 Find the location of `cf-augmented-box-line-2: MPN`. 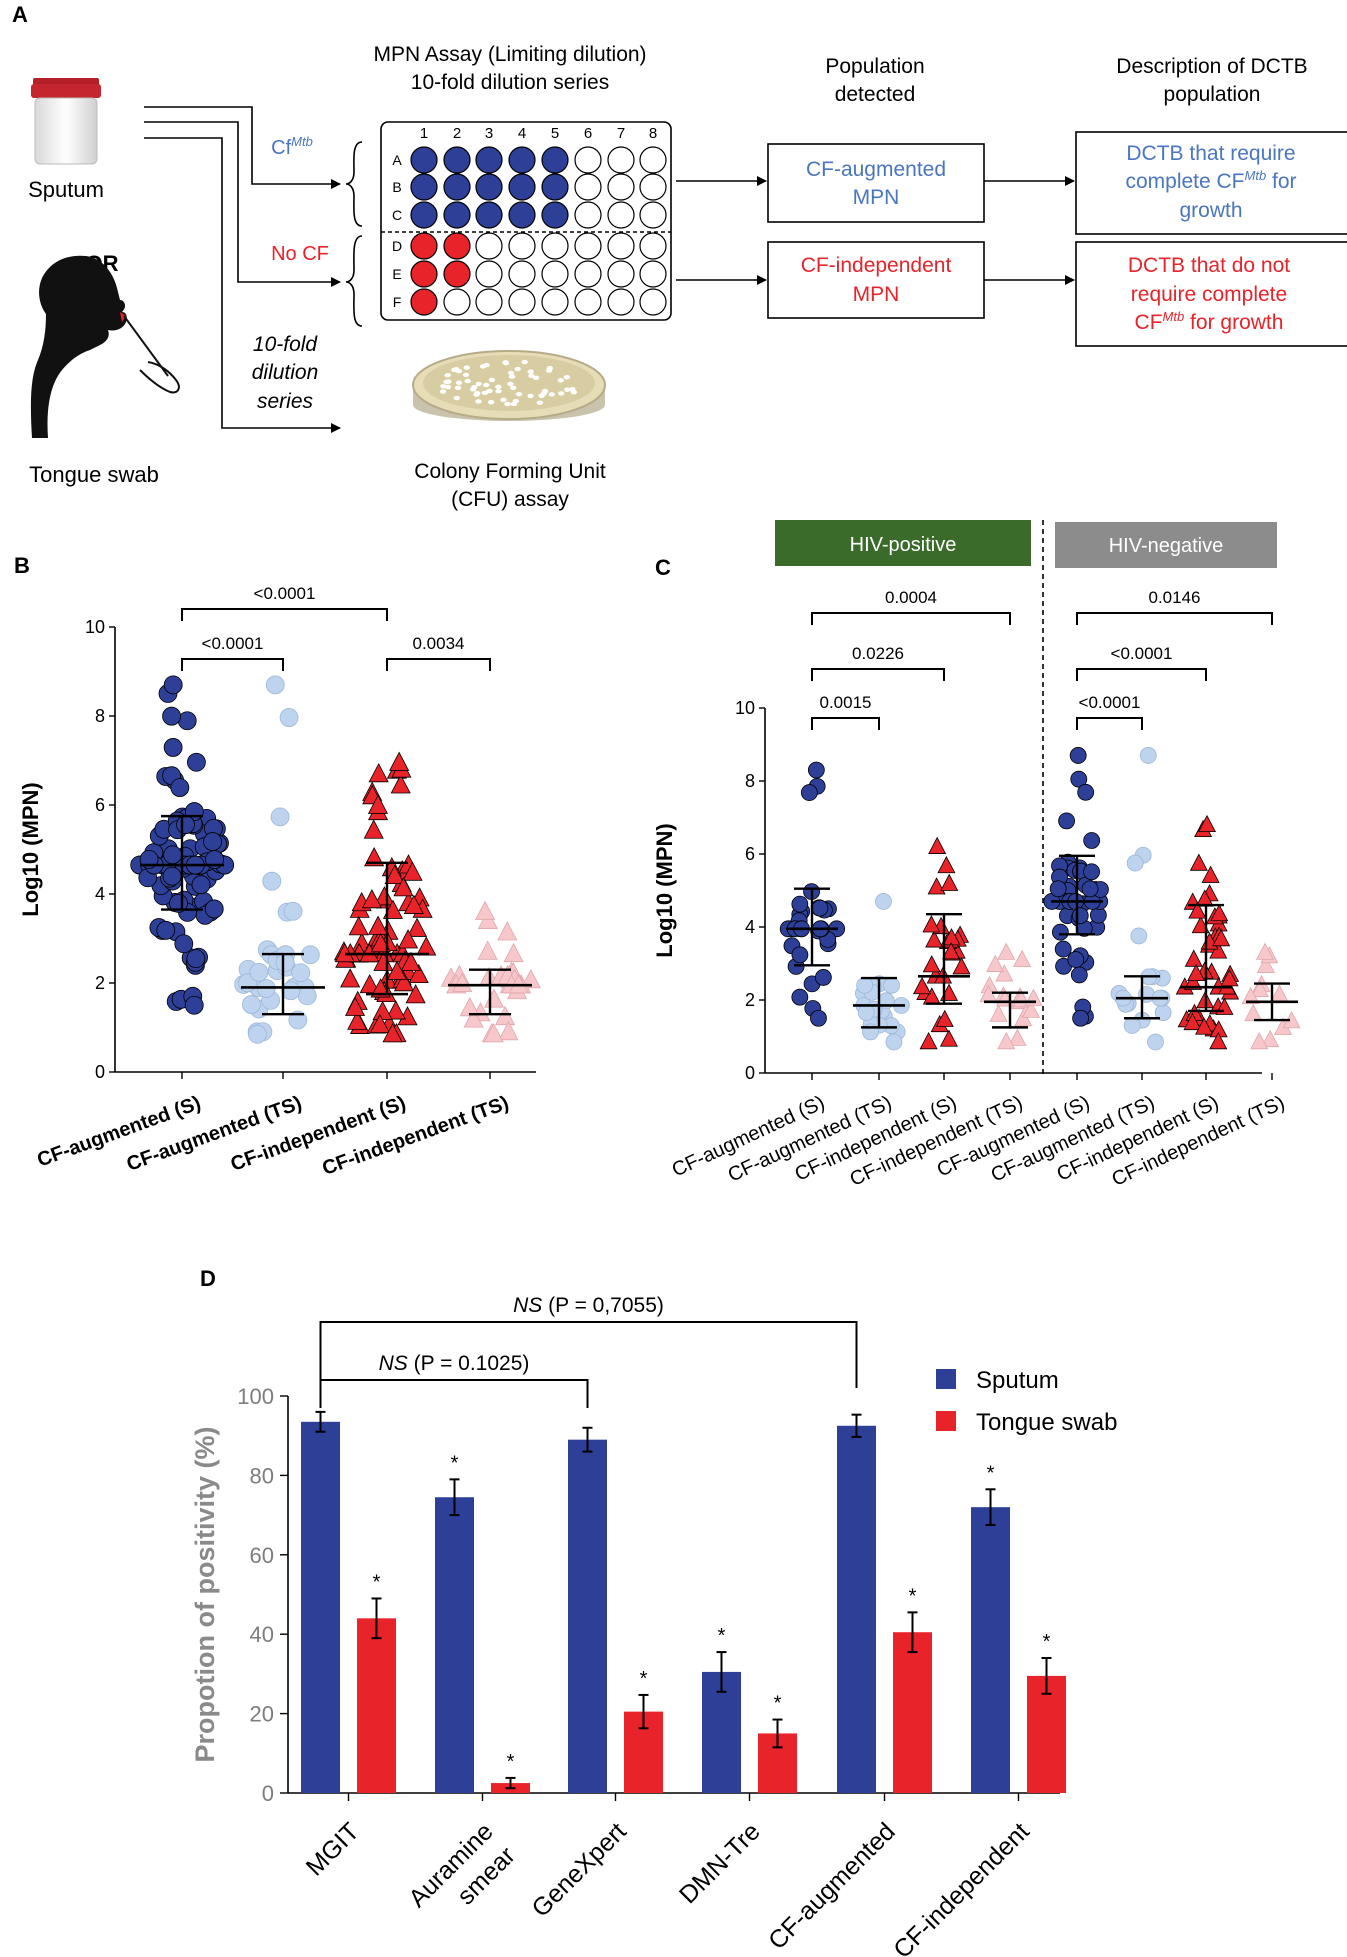

cf-augmented-box-line-2: MPN is located at coordinates (876, 197).